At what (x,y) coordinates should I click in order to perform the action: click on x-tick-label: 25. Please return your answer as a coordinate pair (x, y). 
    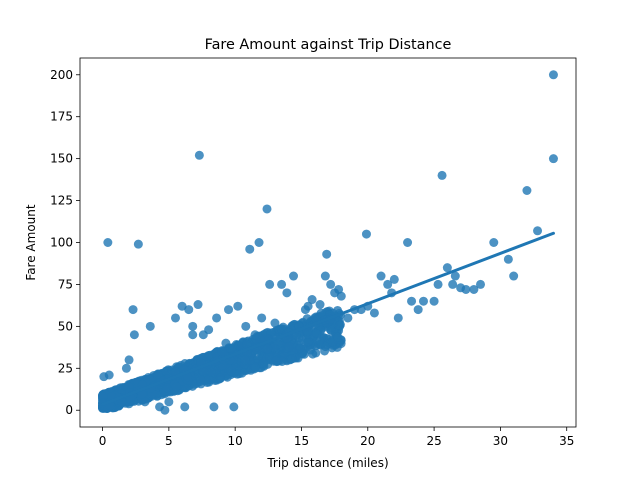
    Looking at the image, I should click on (433, 441).